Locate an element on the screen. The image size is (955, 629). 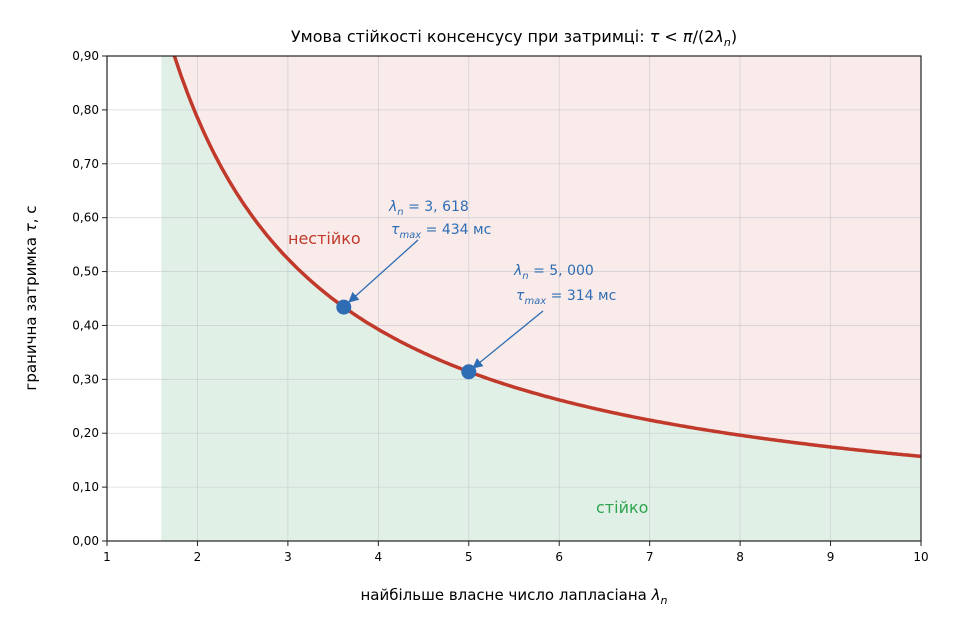
x-tick-label: 4 is located at coordinates (379, 557).